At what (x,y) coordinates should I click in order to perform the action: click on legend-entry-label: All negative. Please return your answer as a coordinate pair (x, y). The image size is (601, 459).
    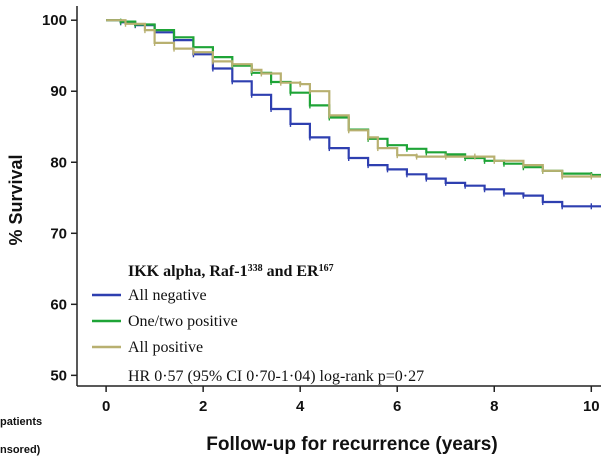
    Looking at the image, I should click on (167, 295).